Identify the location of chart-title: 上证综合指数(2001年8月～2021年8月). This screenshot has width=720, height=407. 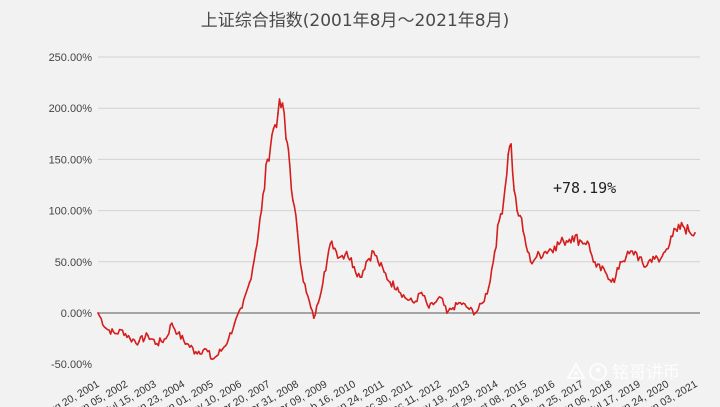
(355, 21).